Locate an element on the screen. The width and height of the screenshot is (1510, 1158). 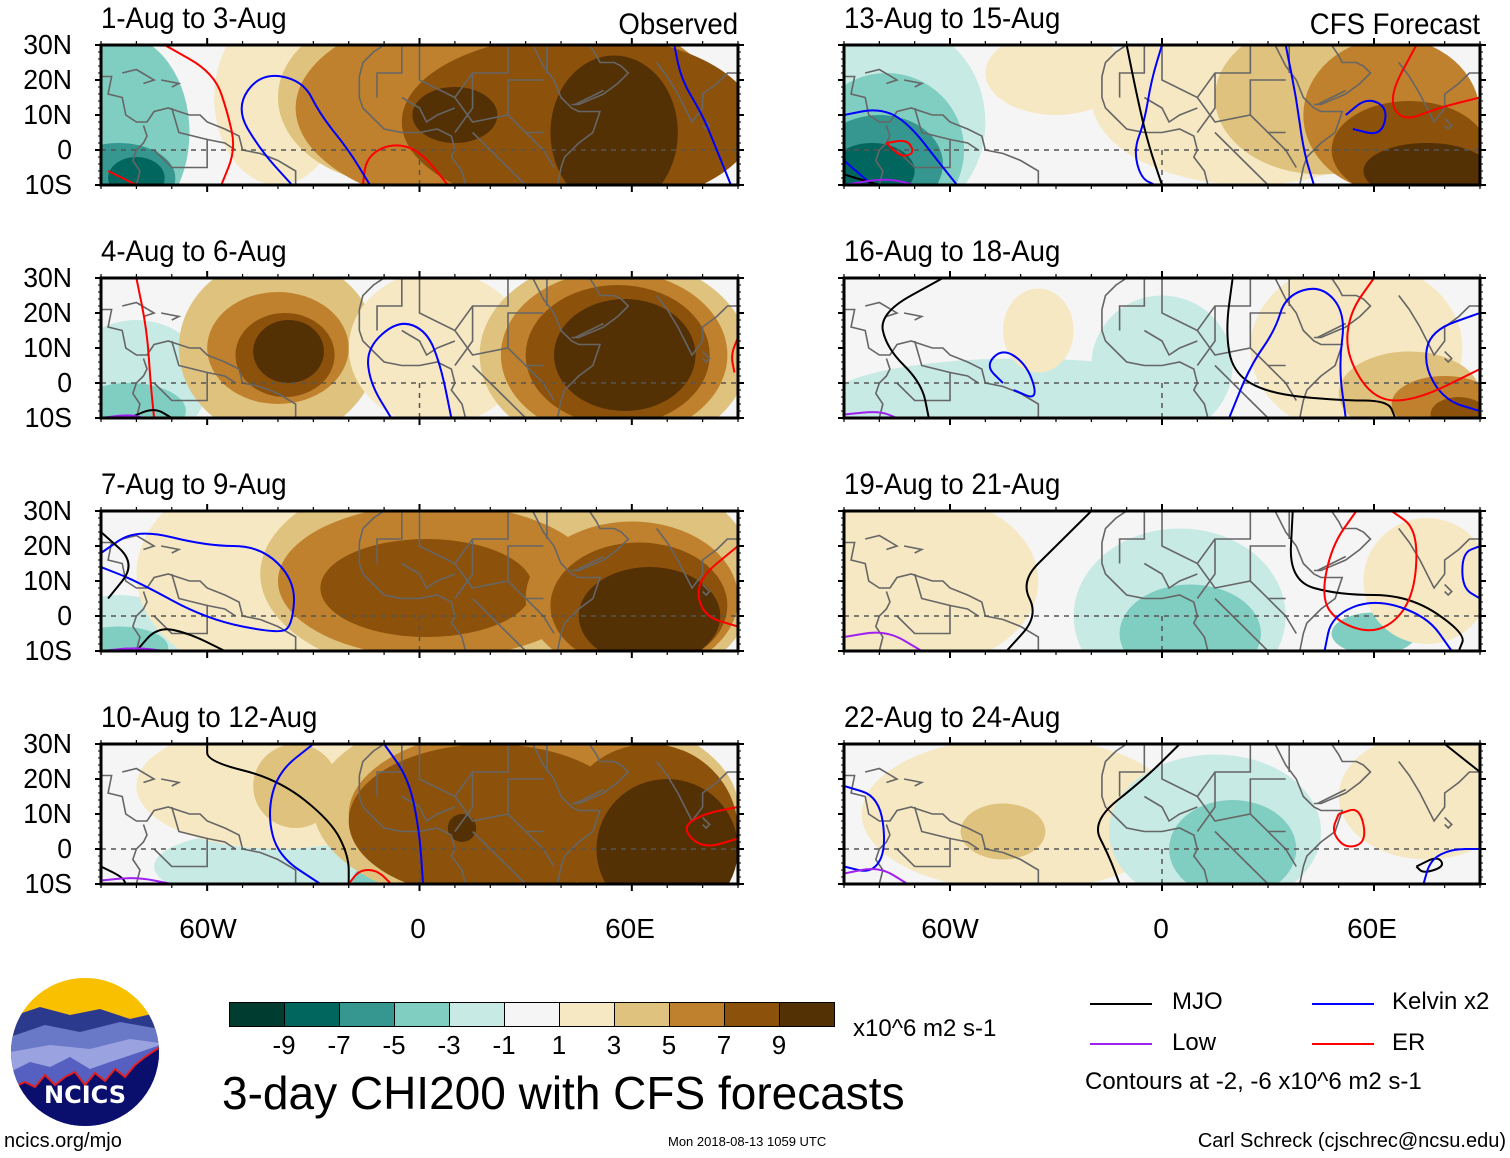
colorbar is located at coordinates (532, 1014).